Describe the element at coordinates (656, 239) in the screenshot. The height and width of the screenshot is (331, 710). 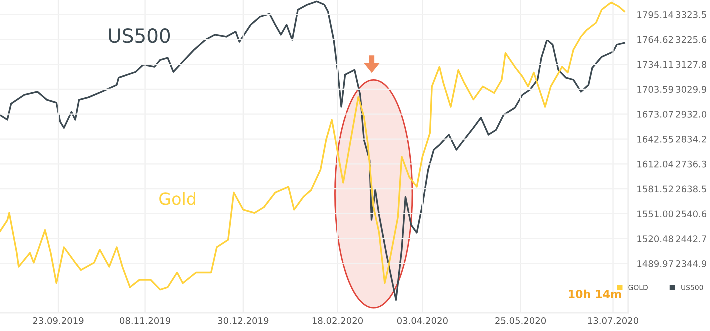
I see `y-tick-label: 1520.48` at that location.